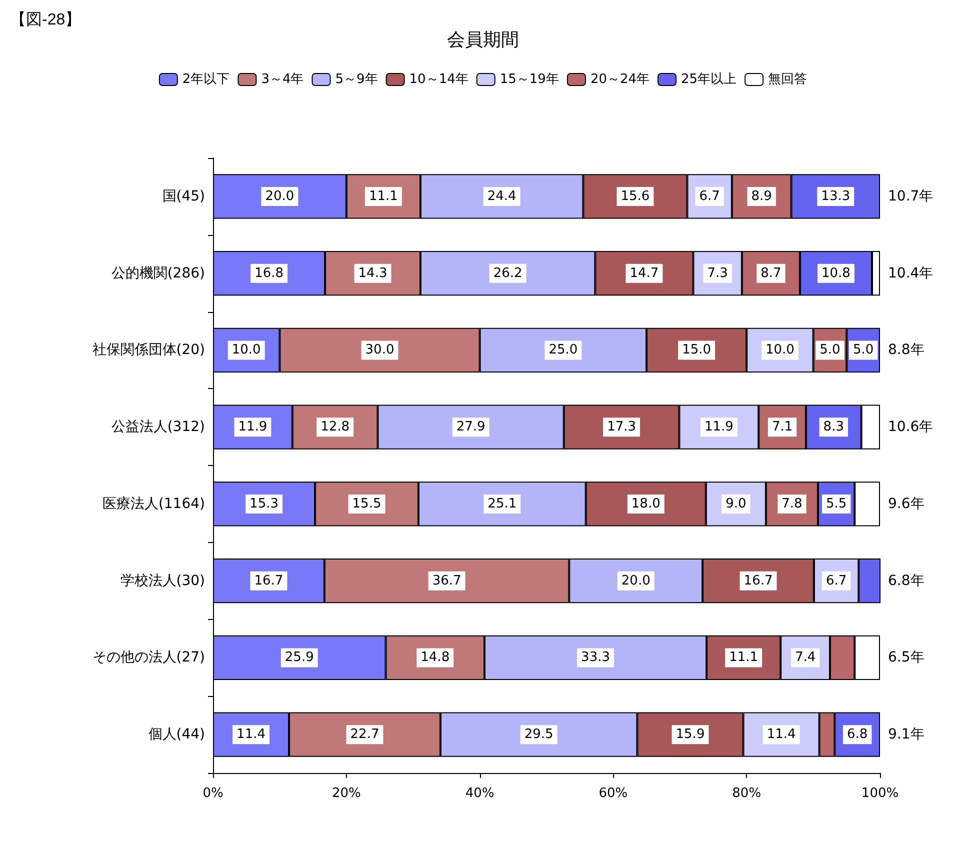 The image size is (966, 841). Describe the element at coordinates (148, 658) in the screenshot. I see `y-tick-label: その他の法人(27)` at that location.